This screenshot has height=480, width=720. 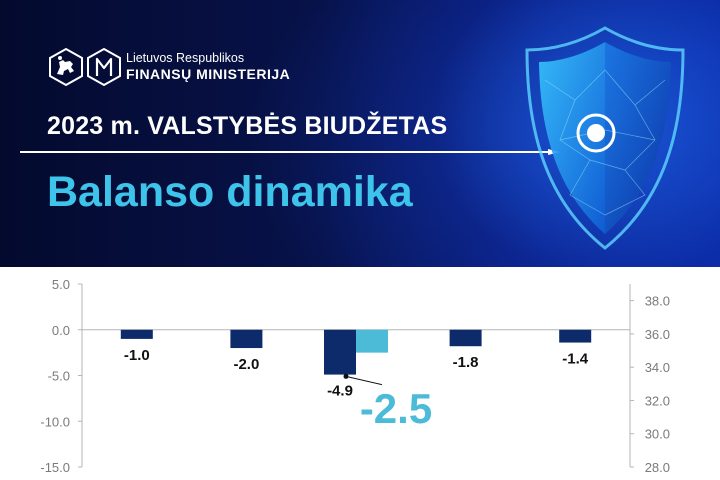 I want to click on shield-icon, so click(x=605, y=138).